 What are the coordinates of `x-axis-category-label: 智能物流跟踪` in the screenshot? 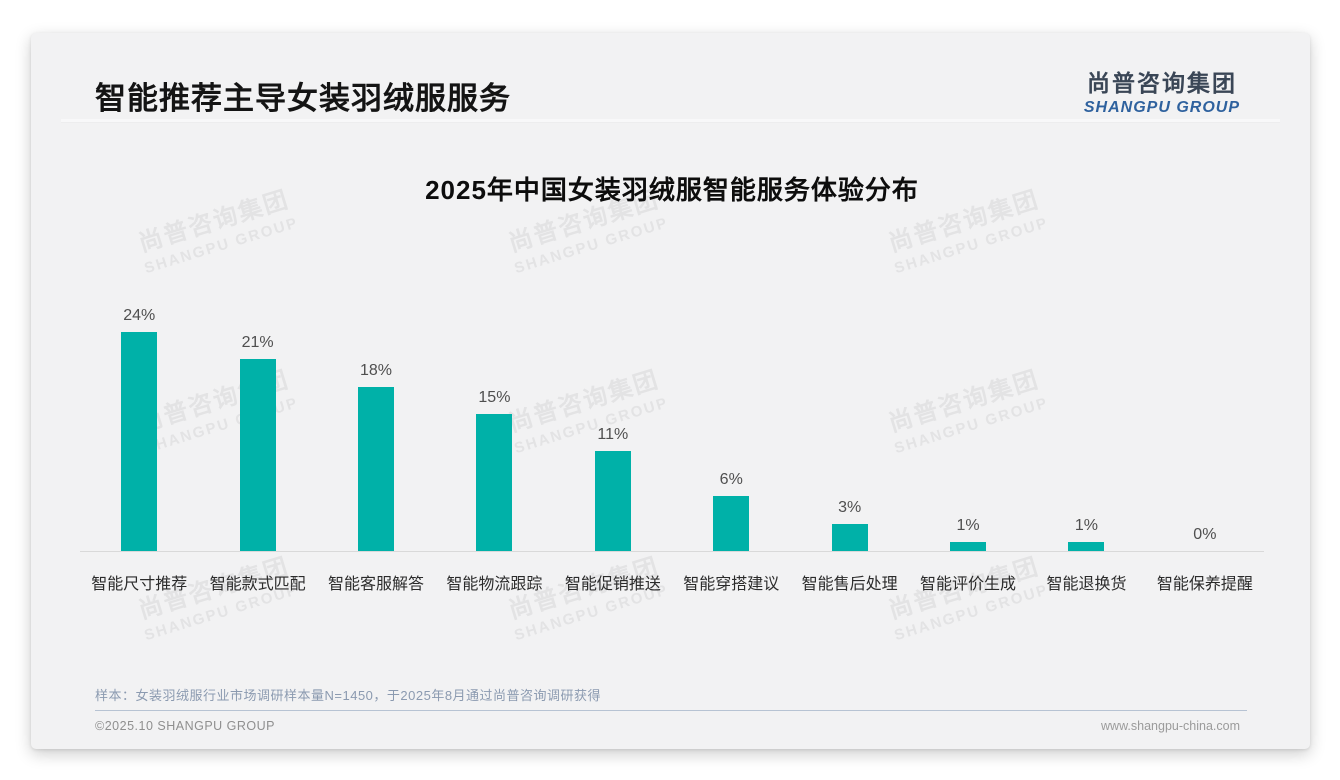 It's located at (494, 584).